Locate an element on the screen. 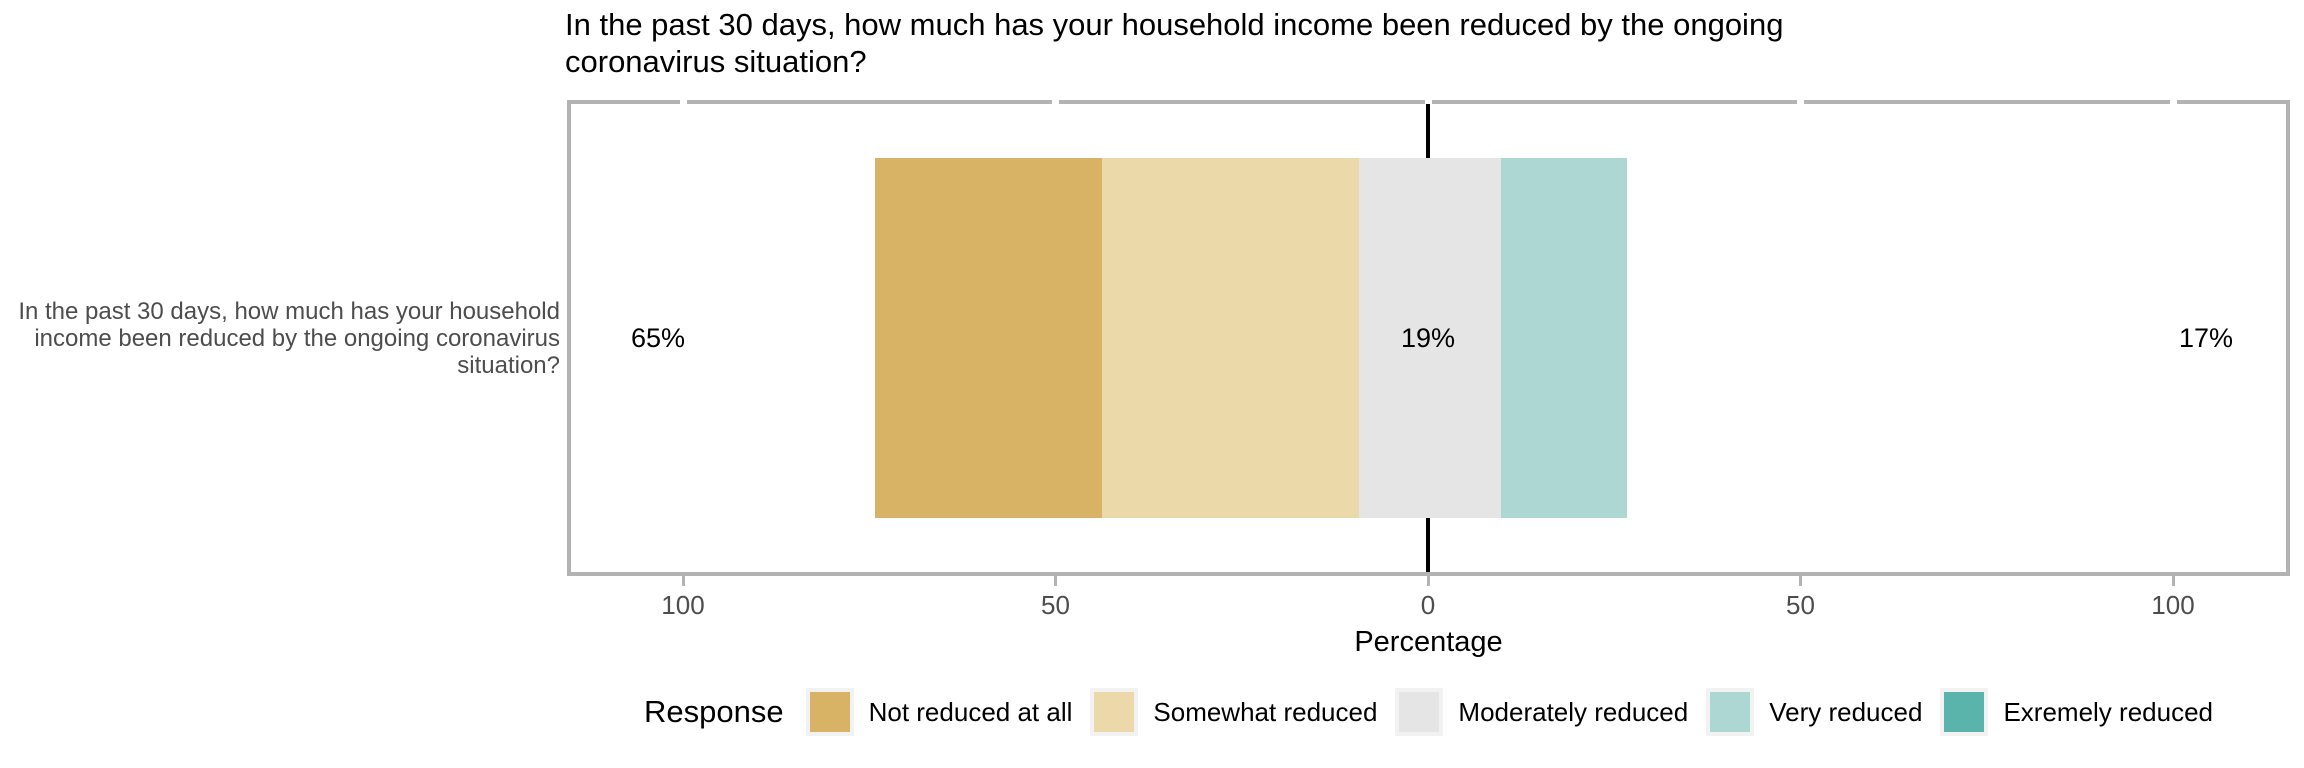 The width and height of the screenshot is (2304, 768). legend-item-1: Somewhat reduced is located at coordinates (1233, 712).